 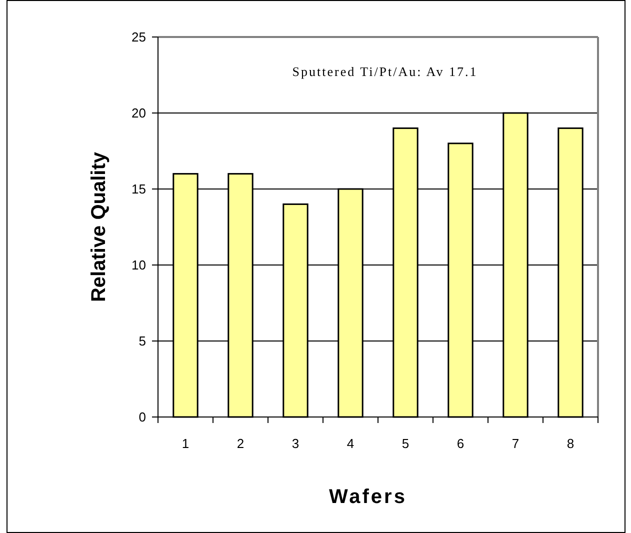 I want to click on y-tick-label: 10, so click(x=139, y=265).